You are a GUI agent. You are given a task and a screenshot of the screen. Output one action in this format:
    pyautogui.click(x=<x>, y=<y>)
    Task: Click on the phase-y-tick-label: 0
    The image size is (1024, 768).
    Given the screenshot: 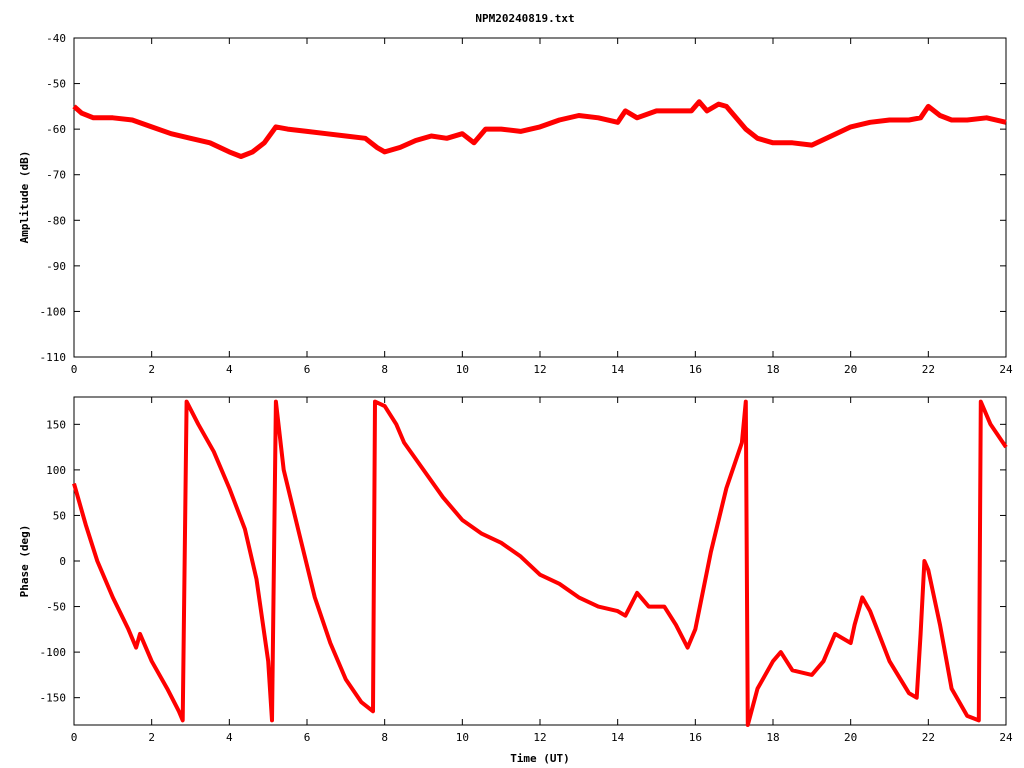 What is the action you would take?
    pyautogui.click(x=62, y=561)
    